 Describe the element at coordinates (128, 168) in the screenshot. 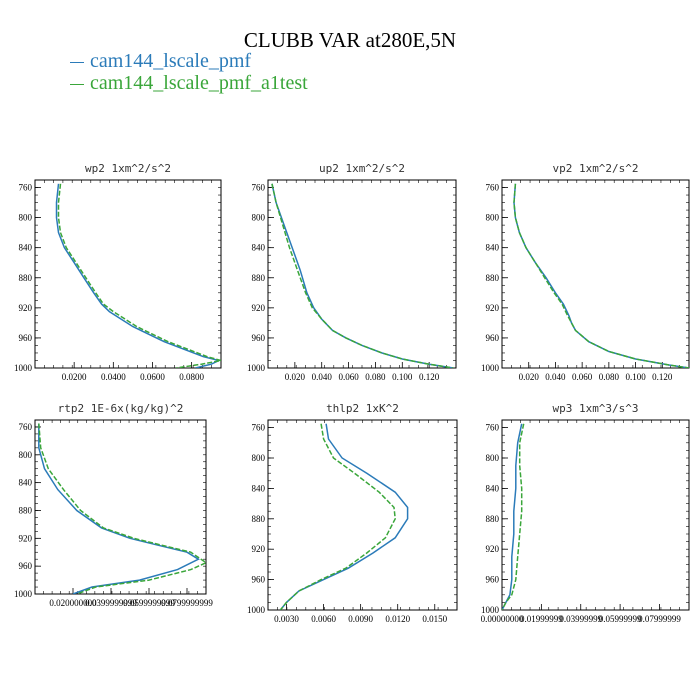

I see `panel-title: wp2 1xm^2/s^2` at that location.